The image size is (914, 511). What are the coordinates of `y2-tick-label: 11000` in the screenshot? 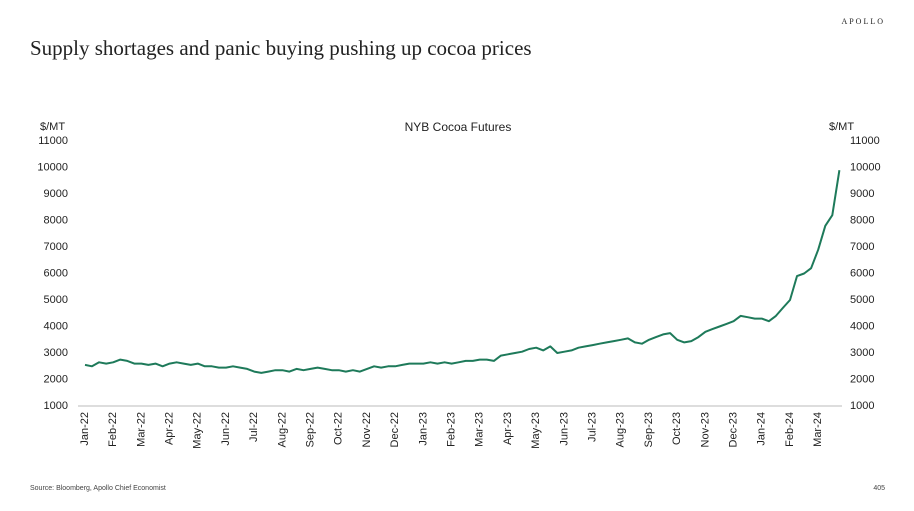 It's located at (865, 141).